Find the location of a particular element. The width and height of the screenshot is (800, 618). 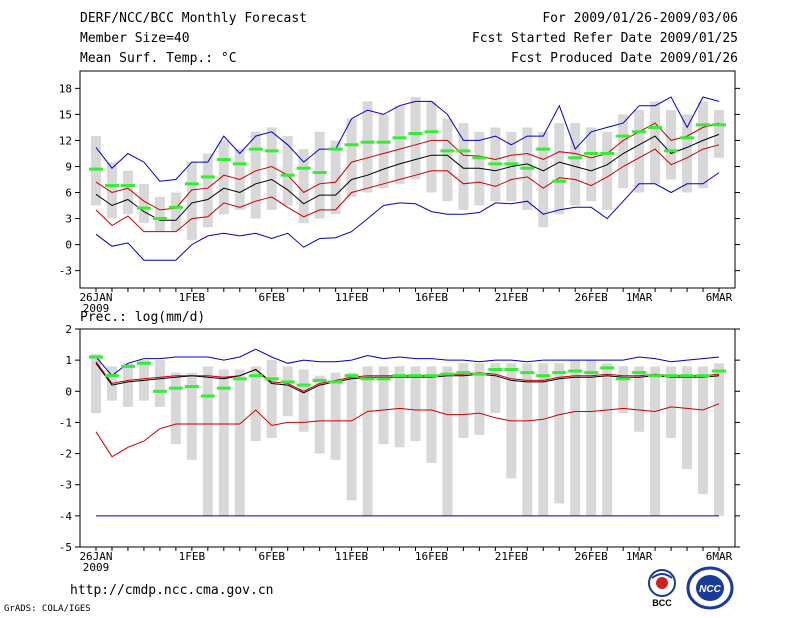

panel2-xtick-label: 26JAN is located at coordinates (95, 556).